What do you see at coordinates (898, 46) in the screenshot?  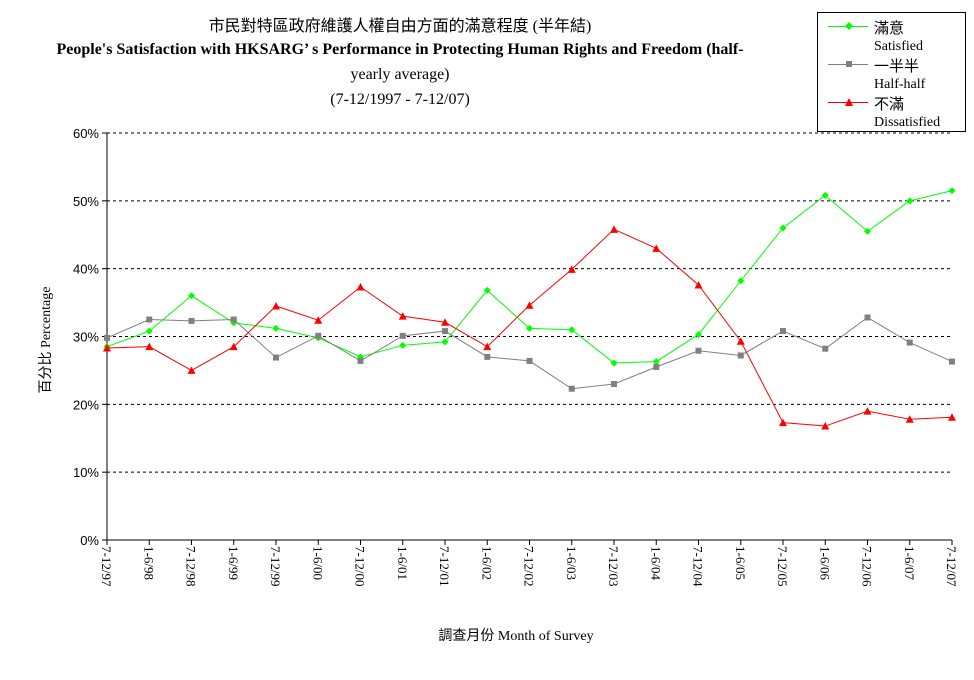 I see `legend-label-en: Satisfied` at bounding box center [898, 46].